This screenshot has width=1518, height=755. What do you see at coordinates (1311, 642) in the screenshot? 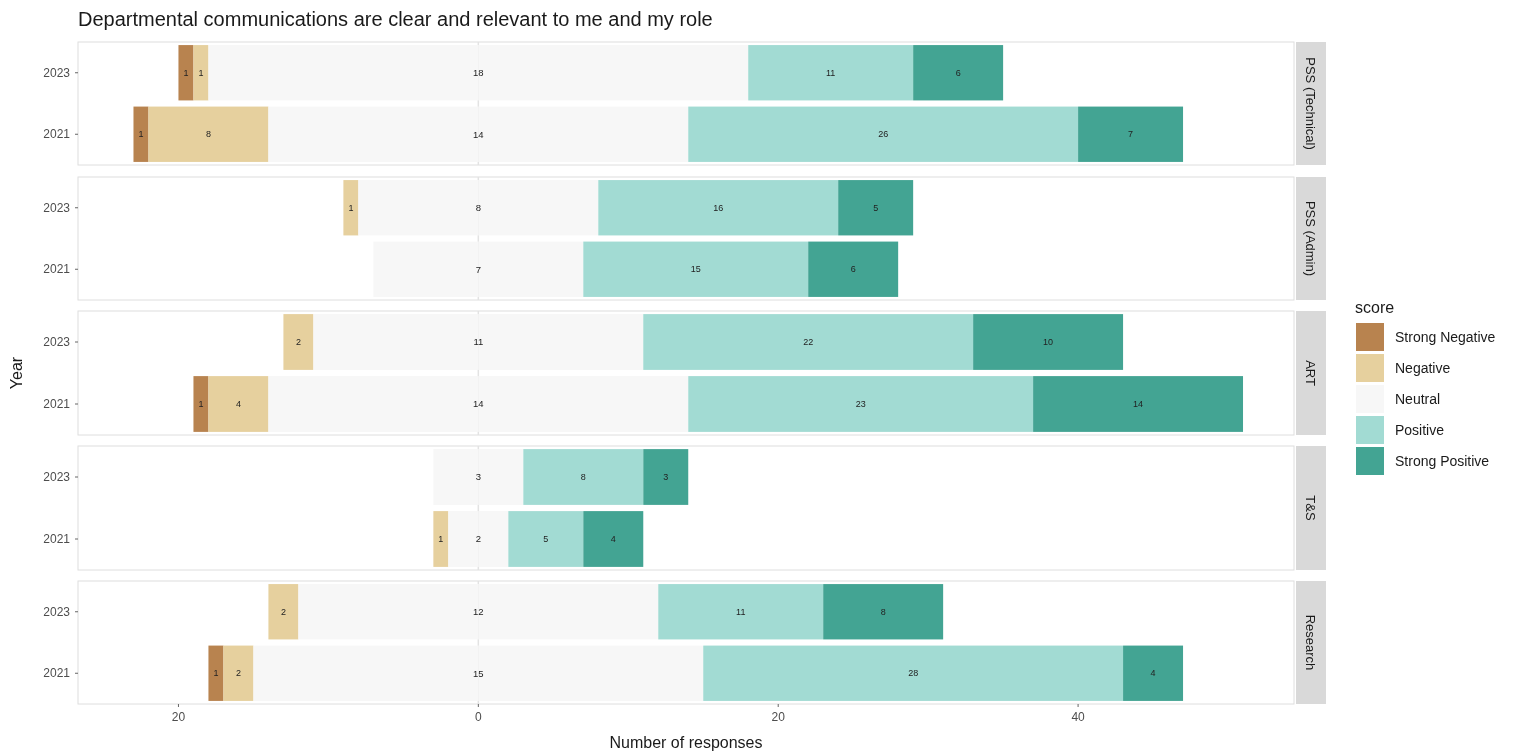
I see `y2-axis-title: Research` at bounding box center [1311, 642].